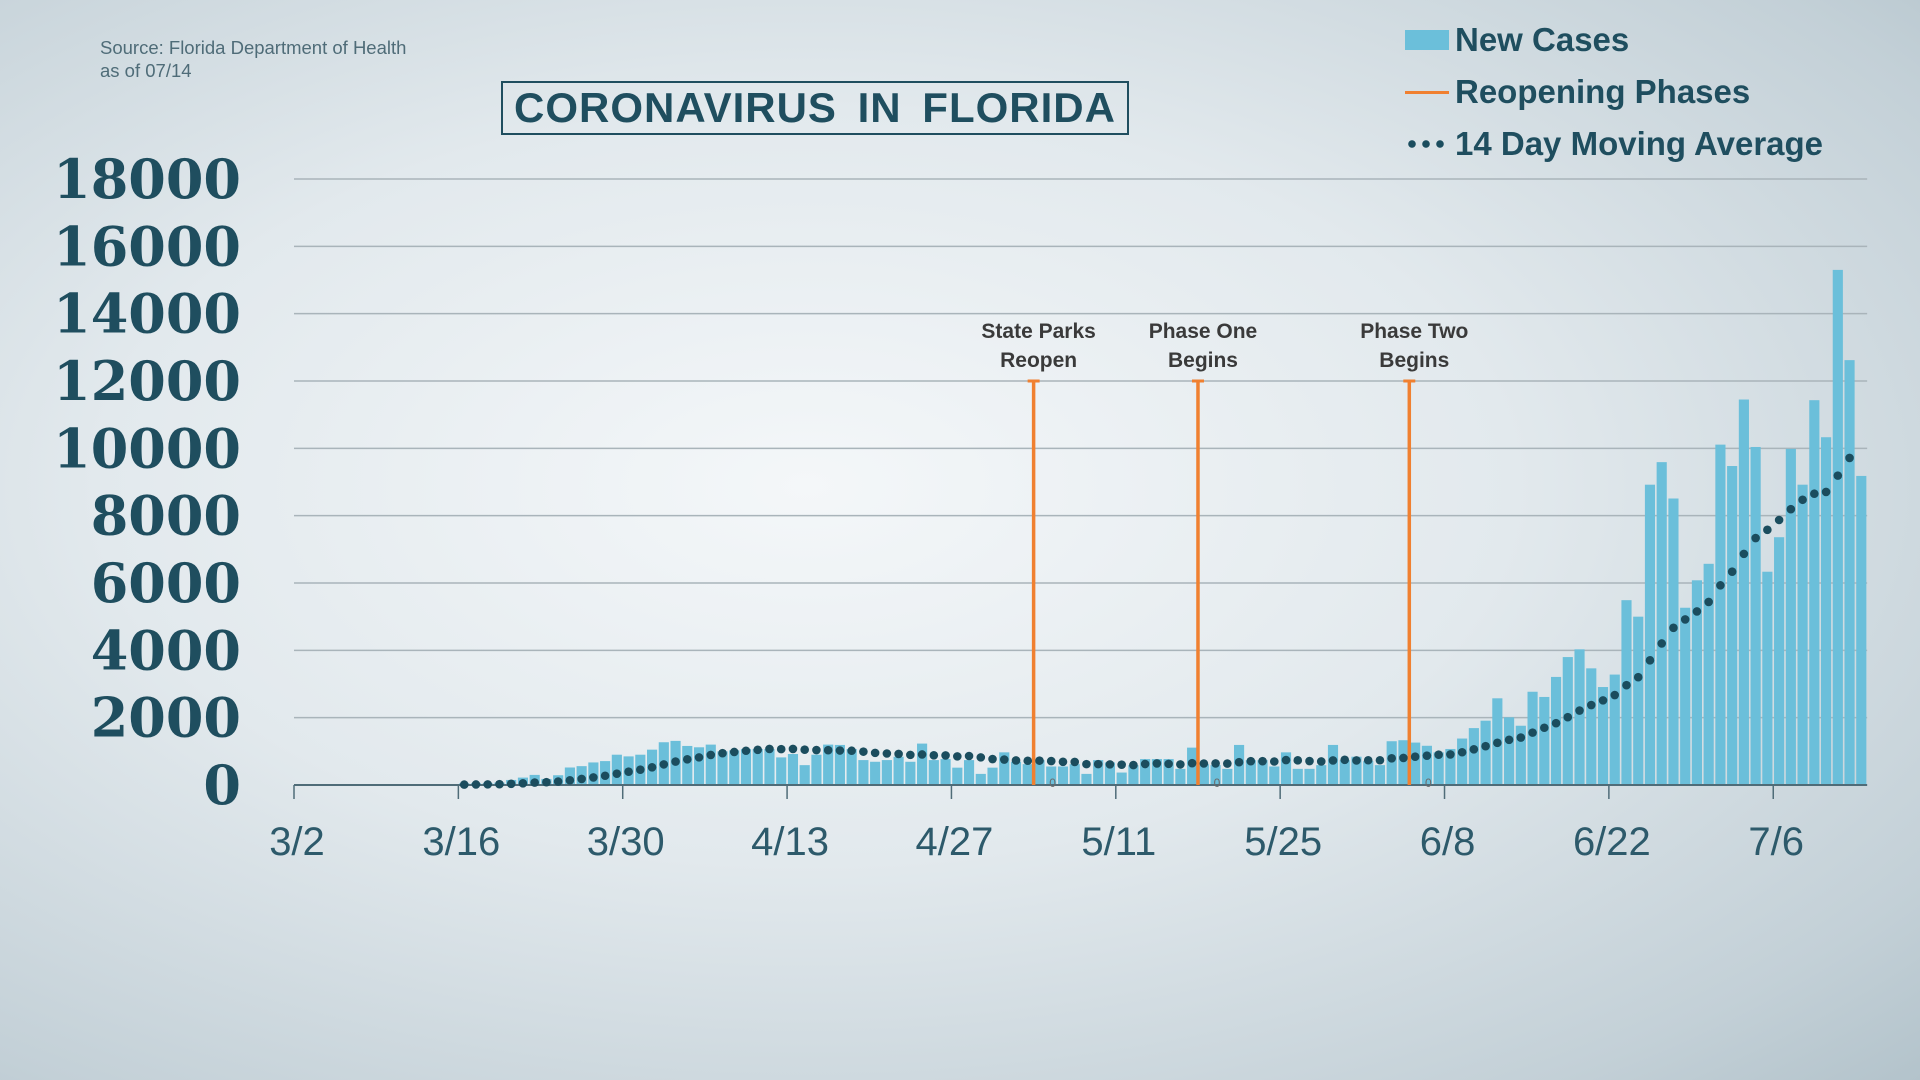 This screenshot has width=1920, height=1080. I want to click on chart-title: CORONAVIRUS IN FLORIDA, so click(815, 108).